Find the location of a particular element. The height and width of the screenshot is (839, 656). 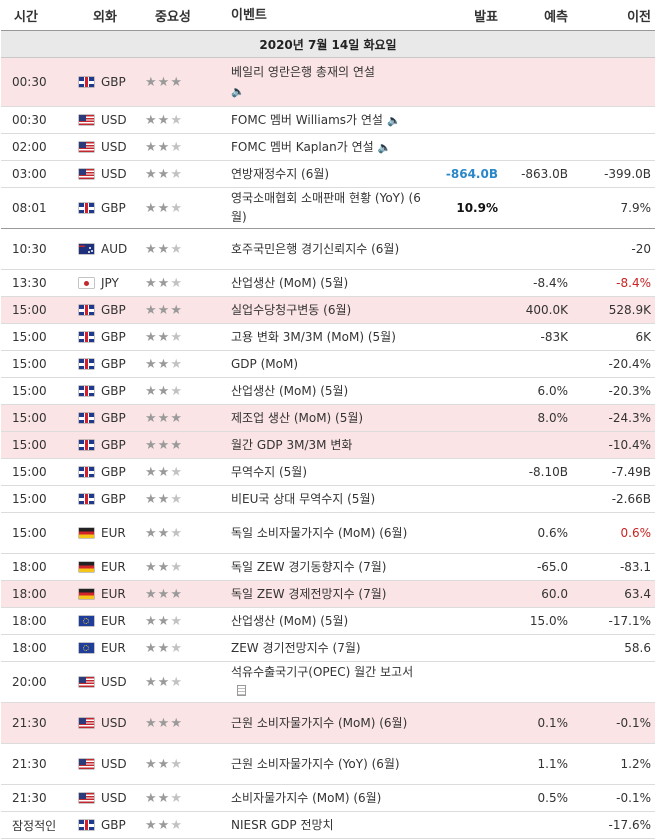

event-label: 소비자물가지수 (MoM) (6월) is located at coordinates (306, 797).